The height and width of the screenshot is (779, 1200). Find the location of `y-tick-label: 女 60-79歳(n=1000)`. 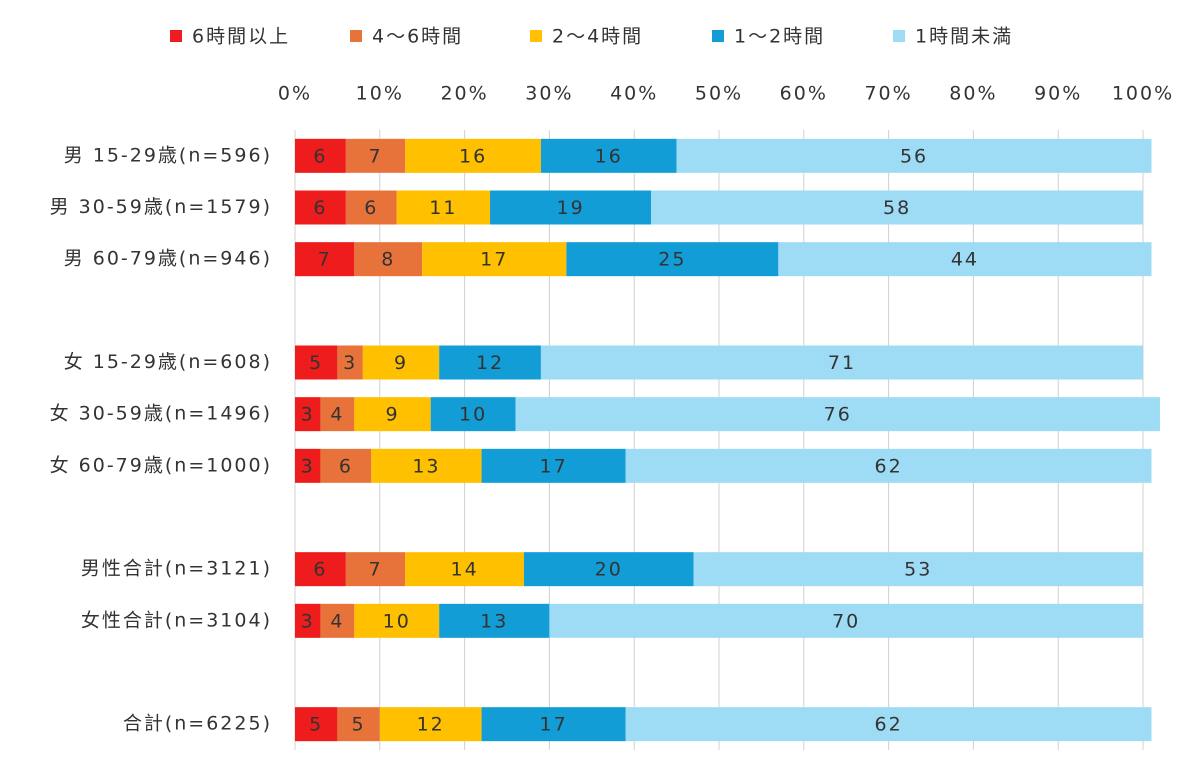

y-tick-label: 女 60-79歳(n=1000) is located at coordinates (161, 465).